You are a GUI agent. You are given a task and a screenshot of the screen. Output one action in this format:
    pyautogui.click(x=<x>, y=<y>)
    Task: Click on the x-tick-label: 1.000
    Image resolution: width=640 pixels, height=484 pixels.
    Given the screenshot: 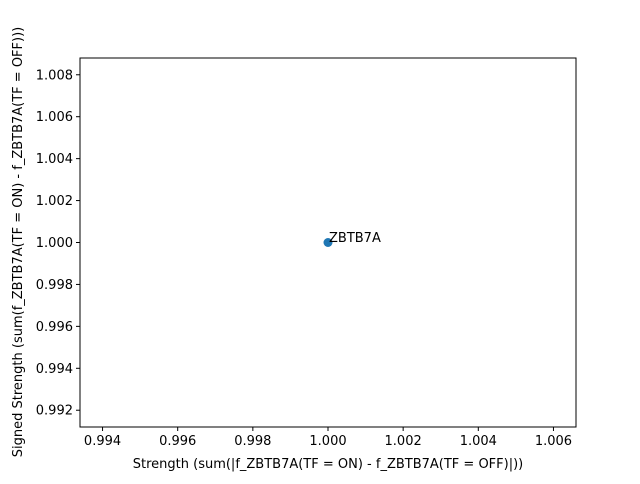 What is the action you would take?
    pyautogui.click(x=327, y=441)
    